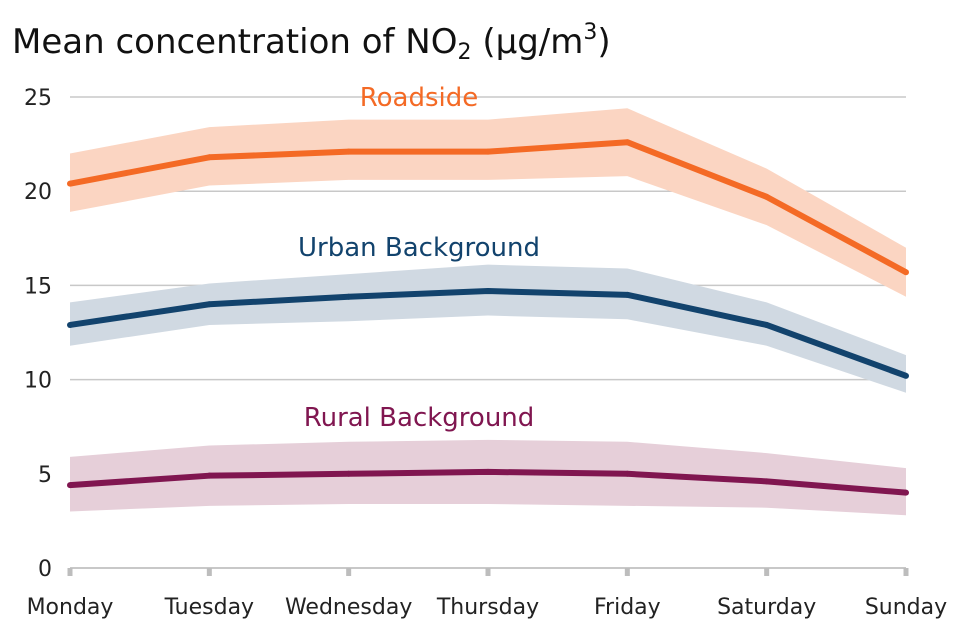  What do you see at coordinates (488, 151) in the screenshot?
I see `roadside-point-thursday` at bounding box center [488, 151].